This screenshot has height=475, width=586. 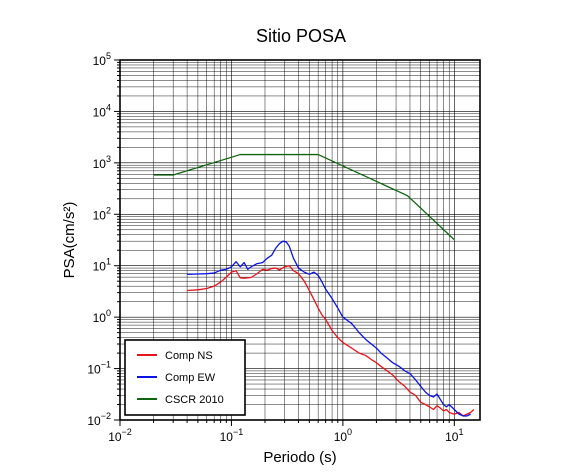 I want to click on legend-label-comp-ns: Comp NS, so click(x=189, y=356).